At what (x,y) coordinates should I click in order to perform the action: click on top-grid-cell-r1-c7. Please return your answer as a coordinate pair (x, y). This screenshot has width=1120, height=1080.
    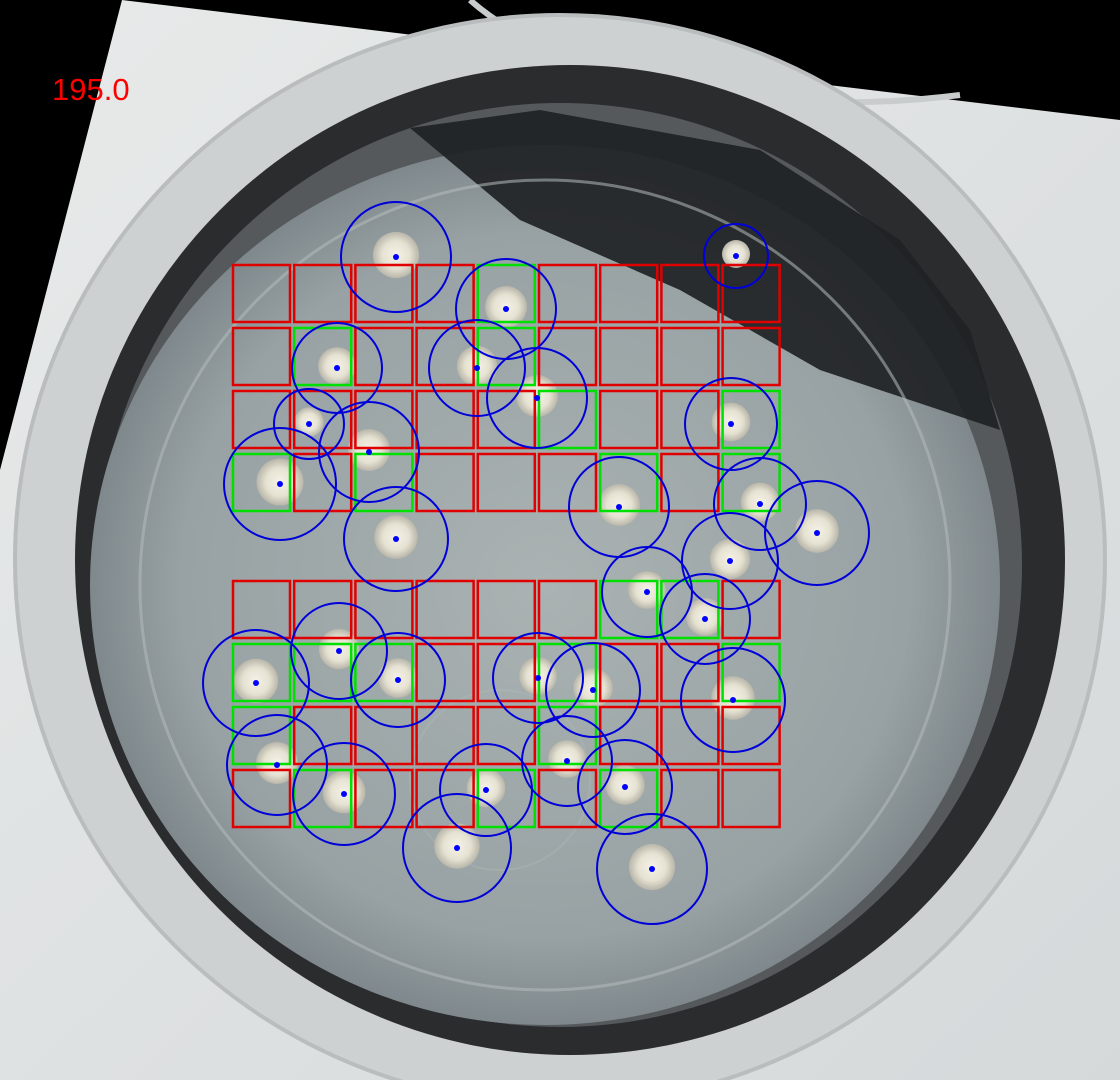
    Looking at the image, I should click on (690, 356).